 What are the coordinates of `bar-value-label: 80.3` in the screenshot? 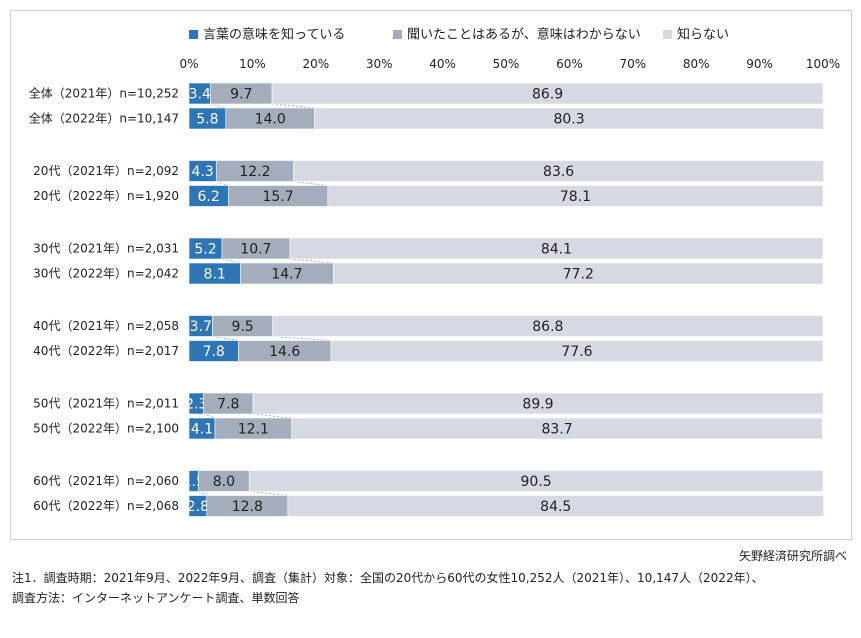 It's located at (568, 120).